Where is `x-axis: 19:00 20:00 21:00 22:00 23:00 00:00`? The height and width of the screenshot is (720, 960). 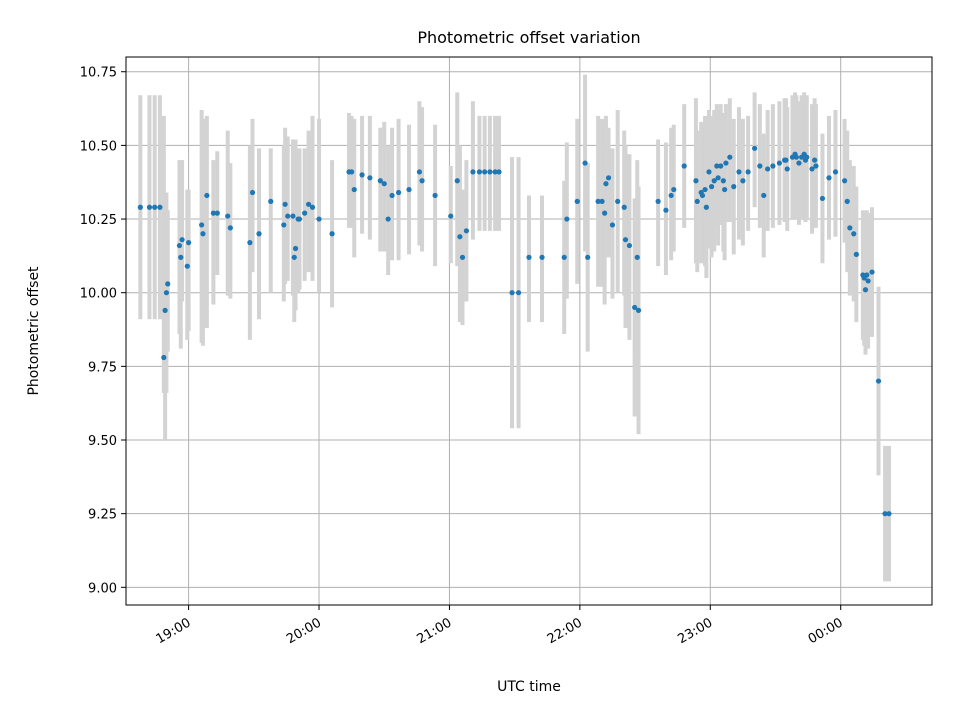
x-axis: 19:00 20:00 21:00 22:00 23:00 00:00 is located at coordinates (500, 626).